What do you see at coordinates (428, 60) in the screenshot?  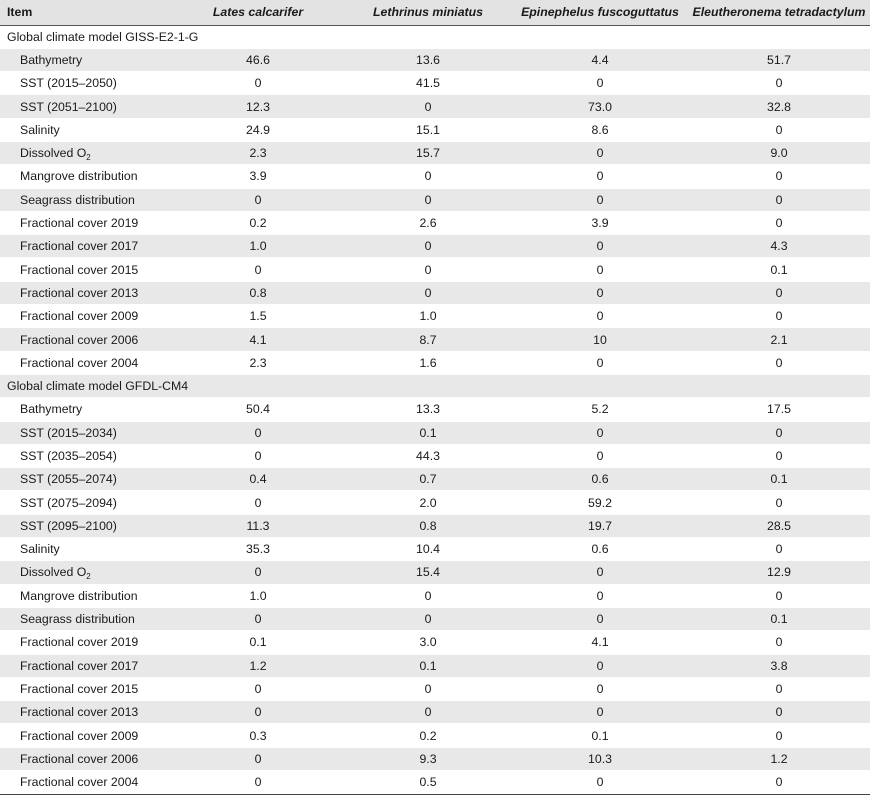 I see `cell-value: 13.6` at bounding box center [428, 60].